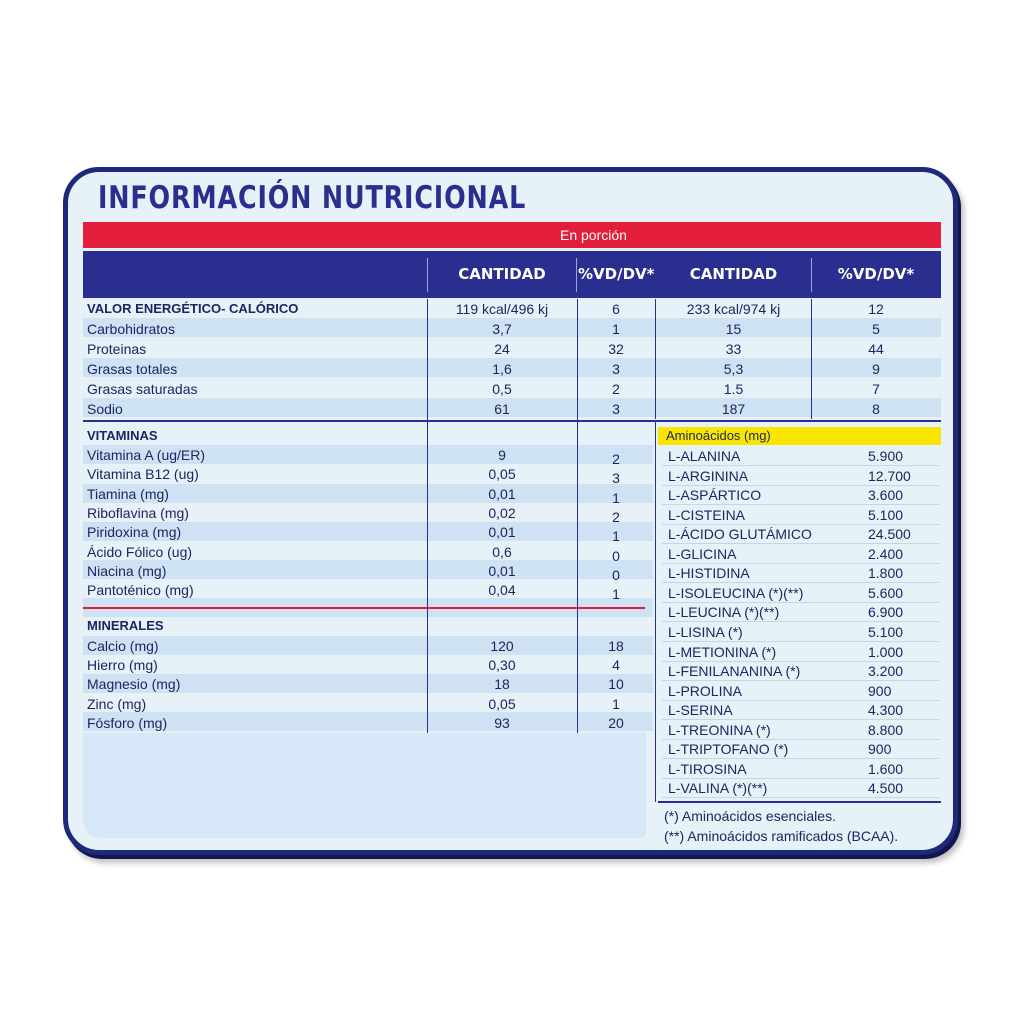 This screenshot has width=1024, height=1024. What do you see at coordinates (889, 475) in the screenshot?
I see `aminoacid-value: 12.700` at bounding box center [889, 475].